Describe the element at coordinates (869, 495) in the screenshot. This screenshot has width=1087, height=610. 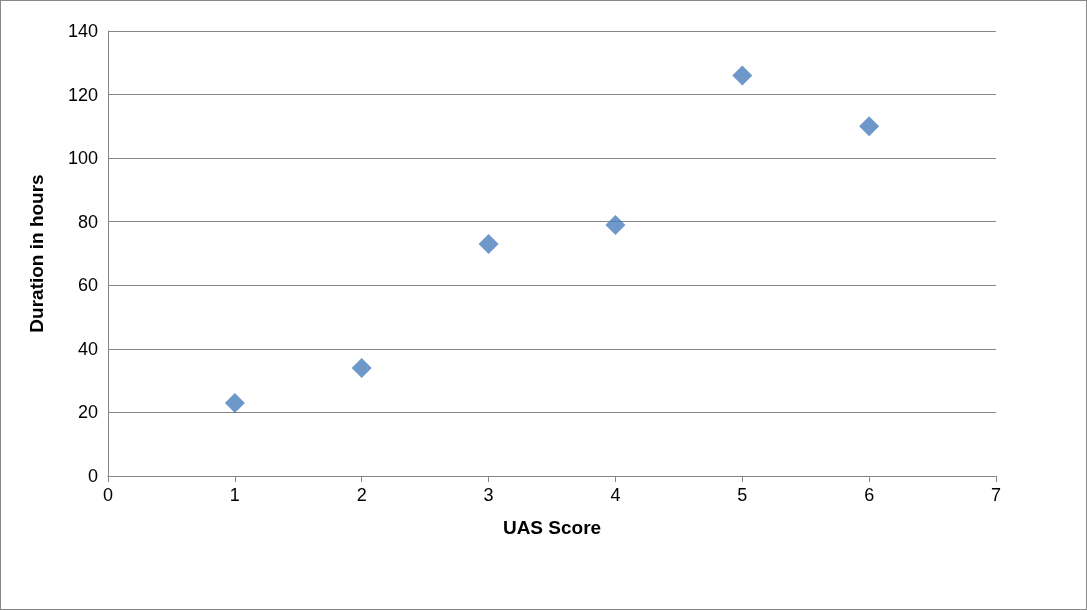
I see `x-tick-label: 6` at that location.